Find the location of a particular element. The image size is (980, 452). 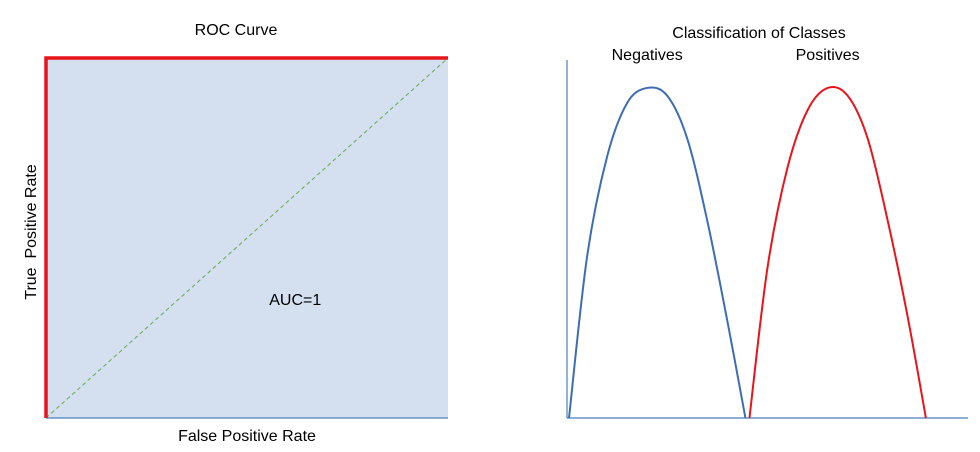

roc-chart-title: ROC Curve is located at coordinates (236, 30).